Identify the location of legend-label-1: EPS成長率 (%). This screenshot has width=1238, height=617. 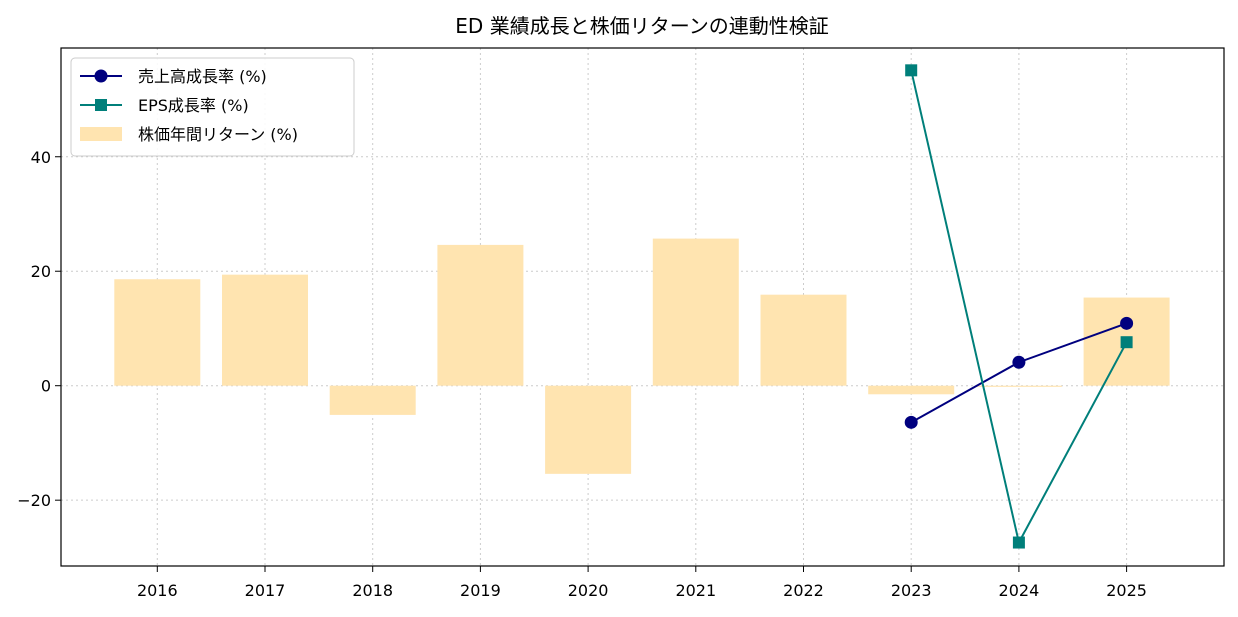
(193, 105).